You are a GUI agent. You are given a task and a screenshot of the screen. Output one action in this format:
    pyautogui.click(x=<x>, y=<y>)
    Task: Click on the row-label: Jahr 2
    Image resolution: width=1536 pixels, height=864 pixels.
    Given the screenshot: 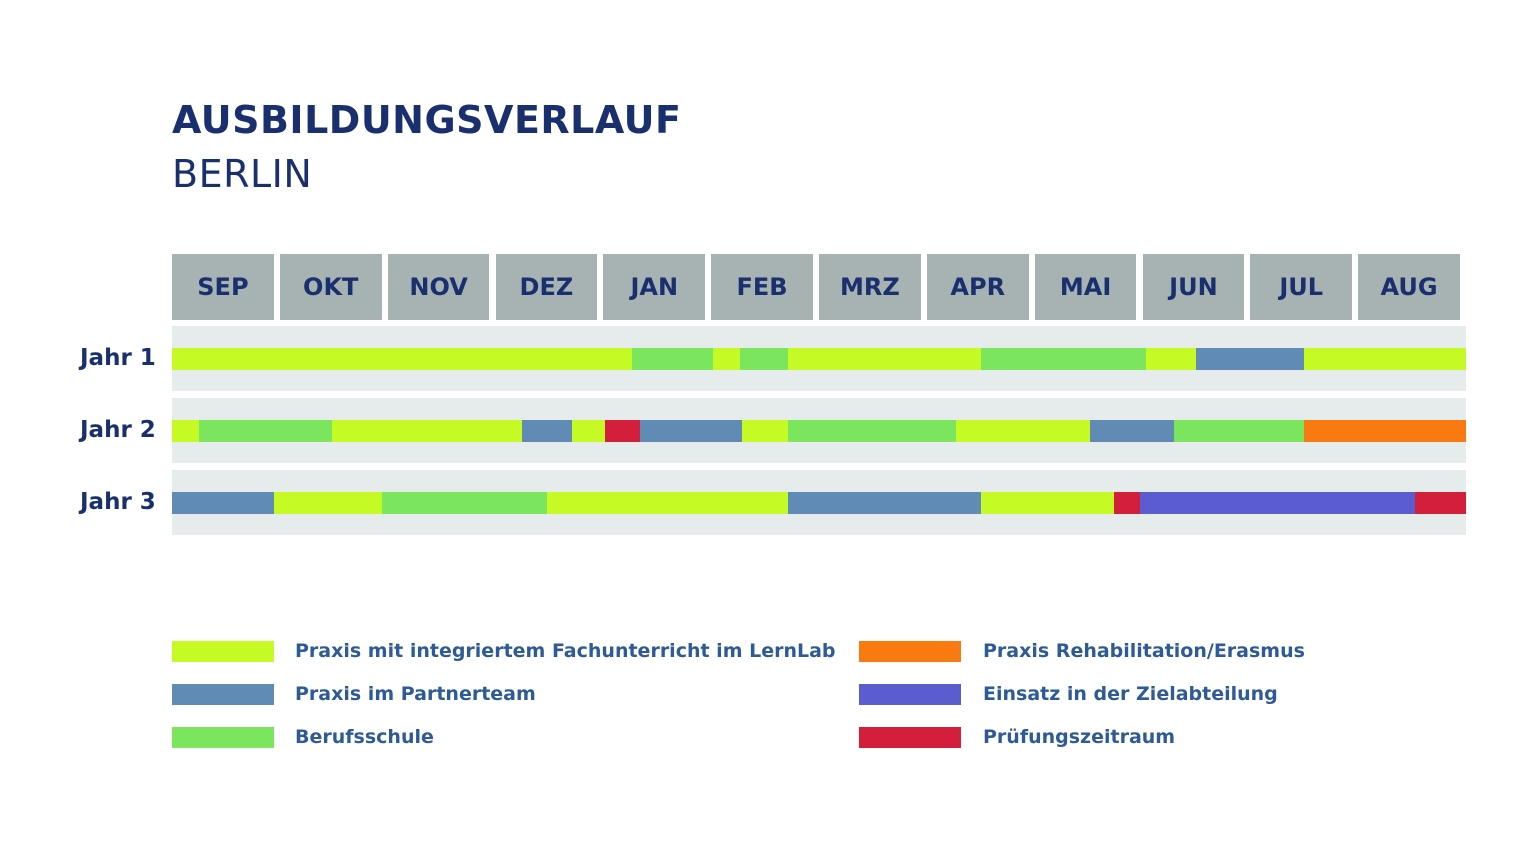 What is the action you would take?
    pyautogui.click(x=118, y=430)
    